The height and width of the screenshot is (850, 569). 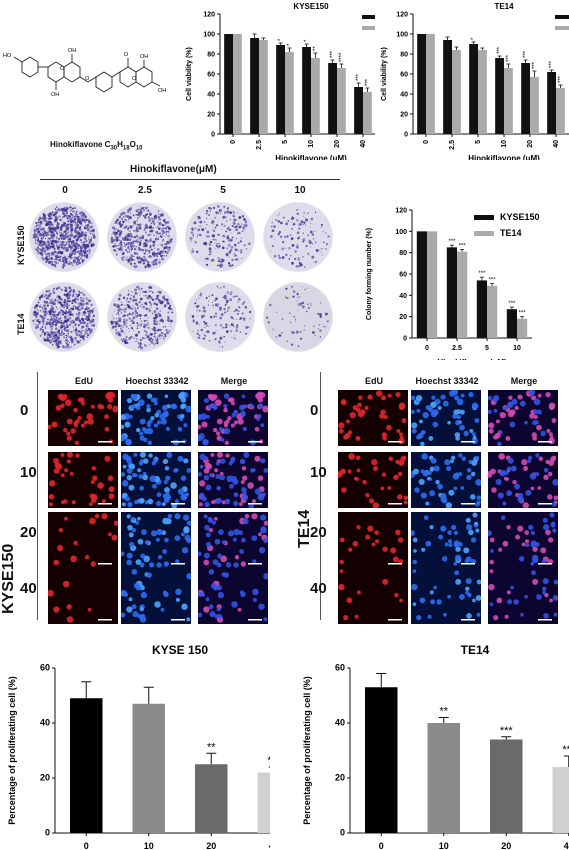 I want to click on x-tick-label: 2.5, so click(x=259, y=145).